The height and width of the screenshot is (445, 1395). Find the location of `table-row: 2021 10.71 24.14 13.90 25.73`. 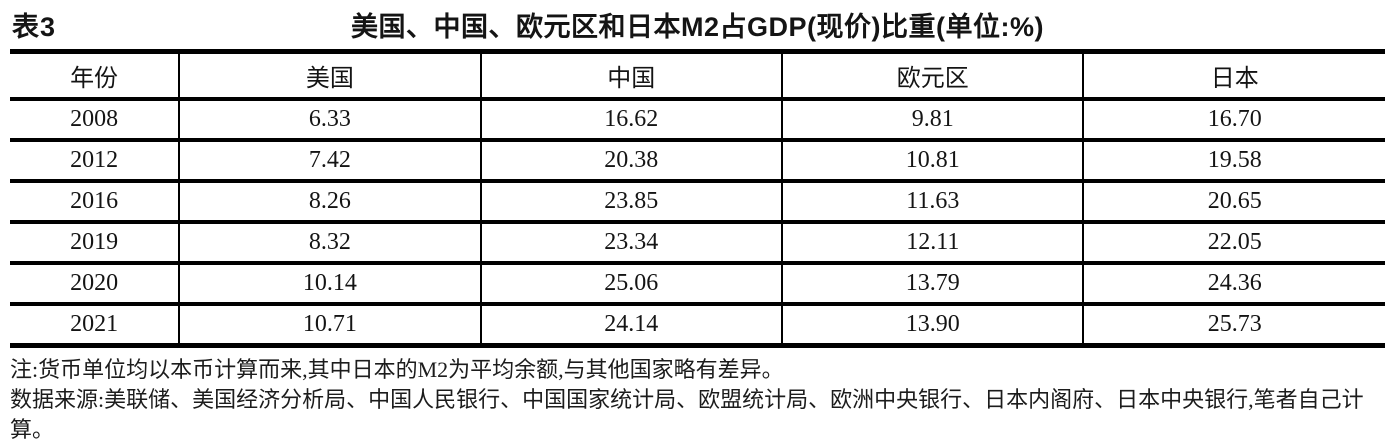

table-row: 2021 10.71 24.14 13.90 25.73 is located at coordinates (697, 326).